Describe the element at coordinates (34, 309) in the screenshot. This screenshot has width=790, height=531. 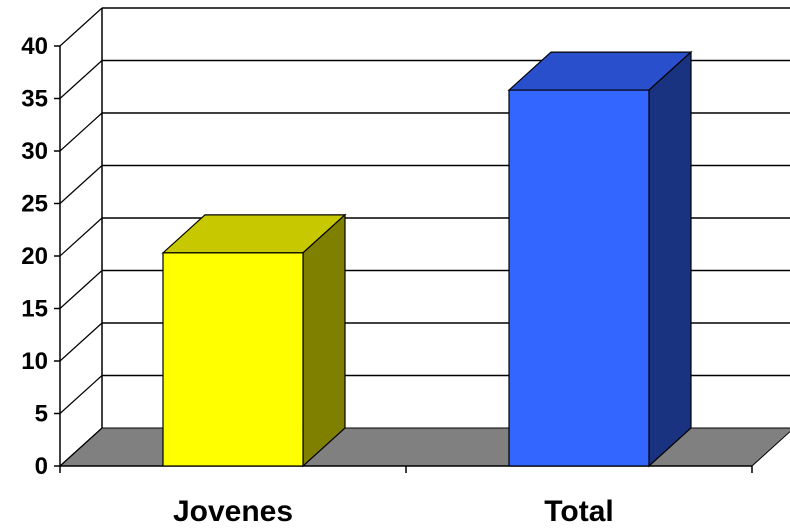
I see `y-tick-label: 15` at that location.